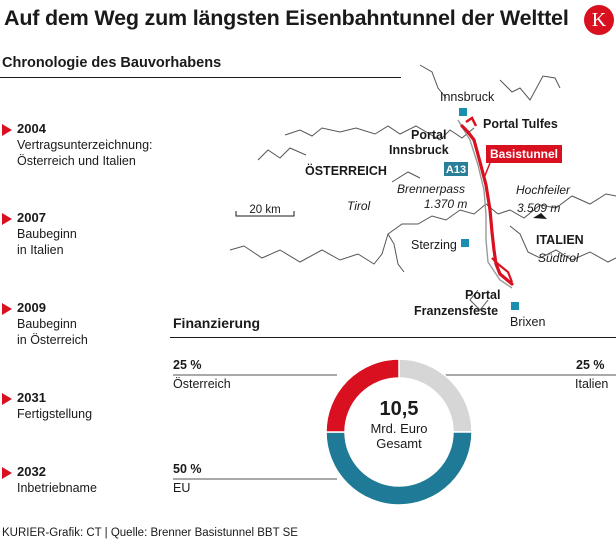  What do you see at coordinates (520, 124) in the screenshot?
I see `portal-tulfes: Portal Tulfes` at bounding box center [520, 124].